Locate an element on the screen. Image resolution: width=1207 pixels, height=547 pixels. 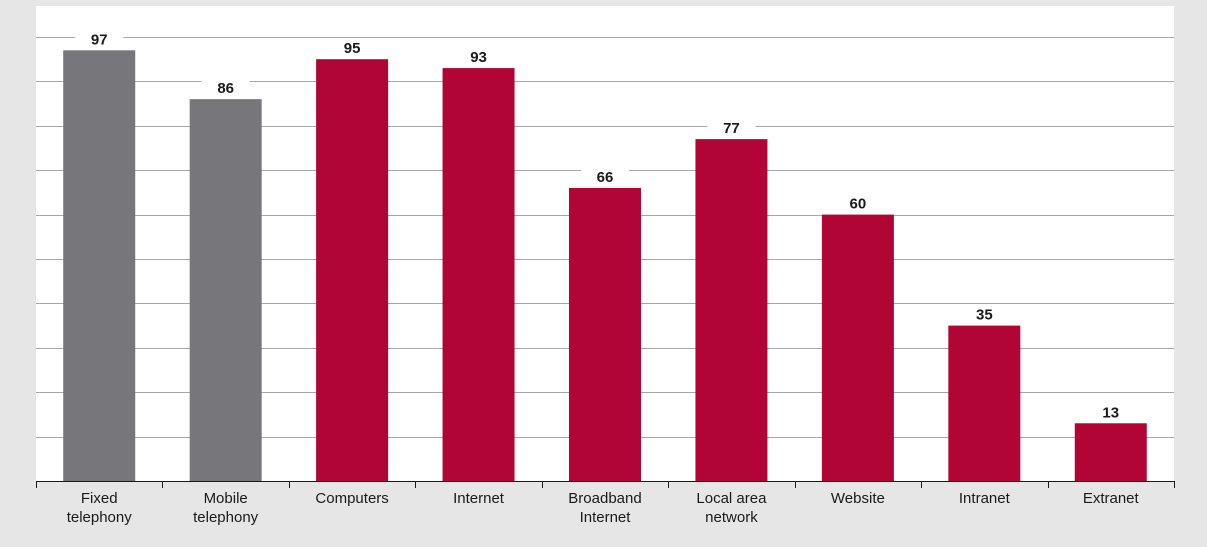
category-label: Computers is located at coordinates (351, 498).